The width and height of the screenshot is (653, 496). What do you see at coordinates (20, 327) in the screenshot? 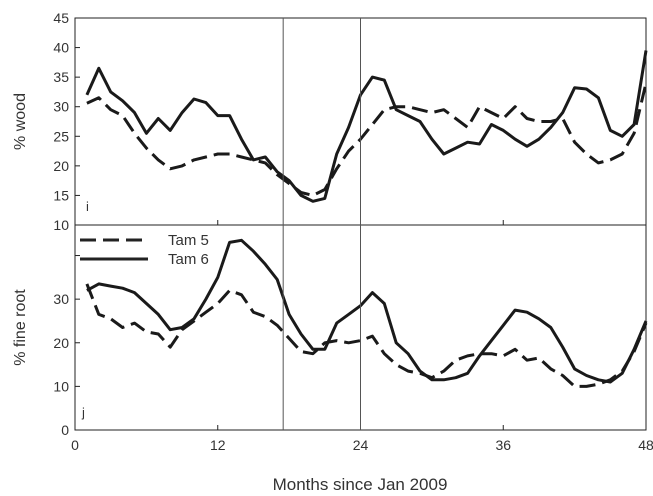
I see `panel-fine-root-ylabel: % fine root` at bounding box center [20, 327].